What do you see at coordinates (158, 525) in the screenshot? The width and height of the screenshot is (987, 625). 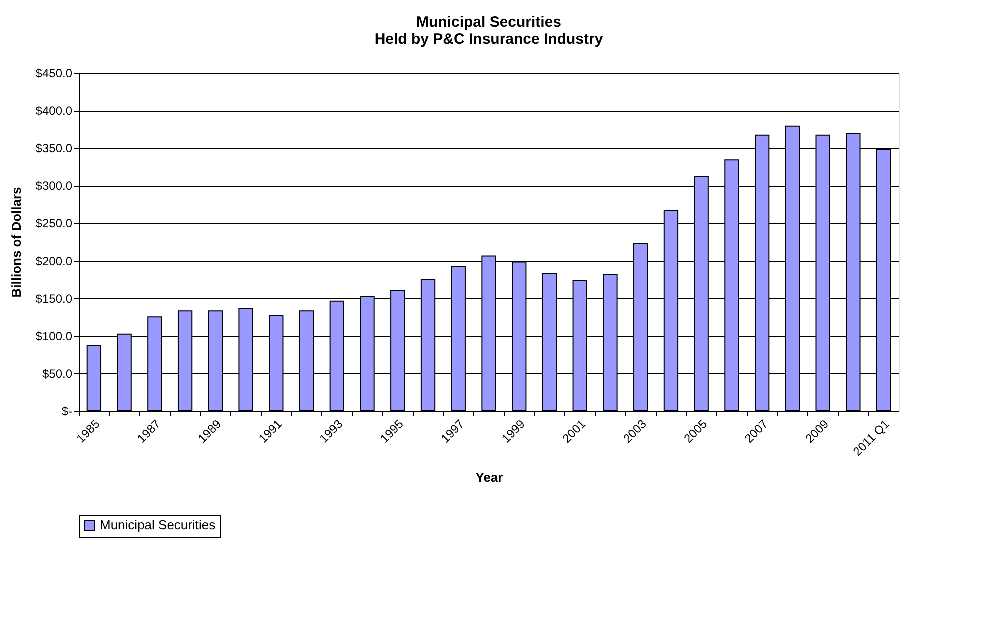 I see `legend-label: Municipal Securities` at bounding box center [158, 525].